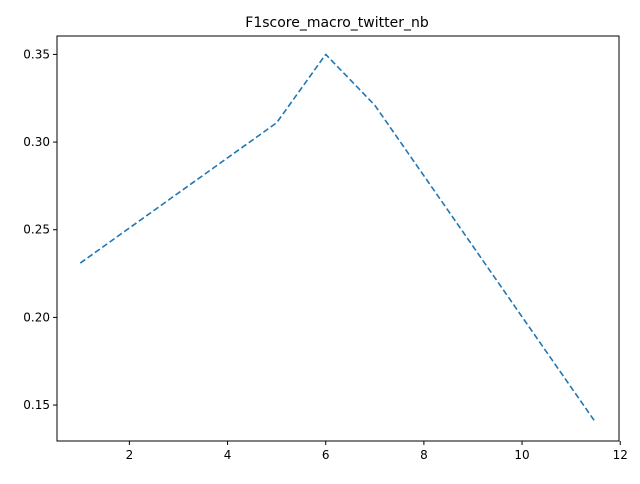 The image size is (640, 484). What do you see at coordinates (36, 317) in the screenshot?
I see `y-tick-label: 0.20` at bounding box center [36, 317].